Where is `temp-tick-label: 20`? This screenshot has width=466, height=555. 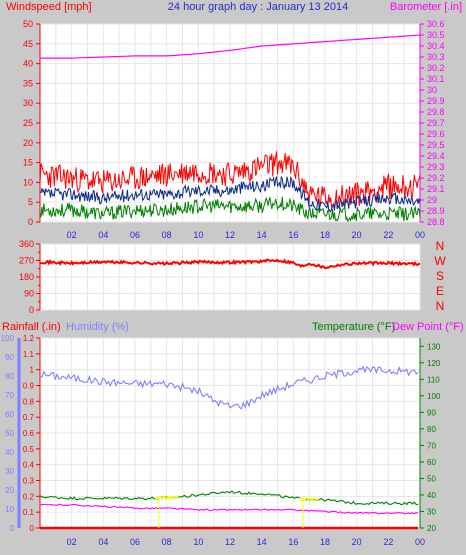 temp-tick-label: 20 is located at coordinates (431, 528).